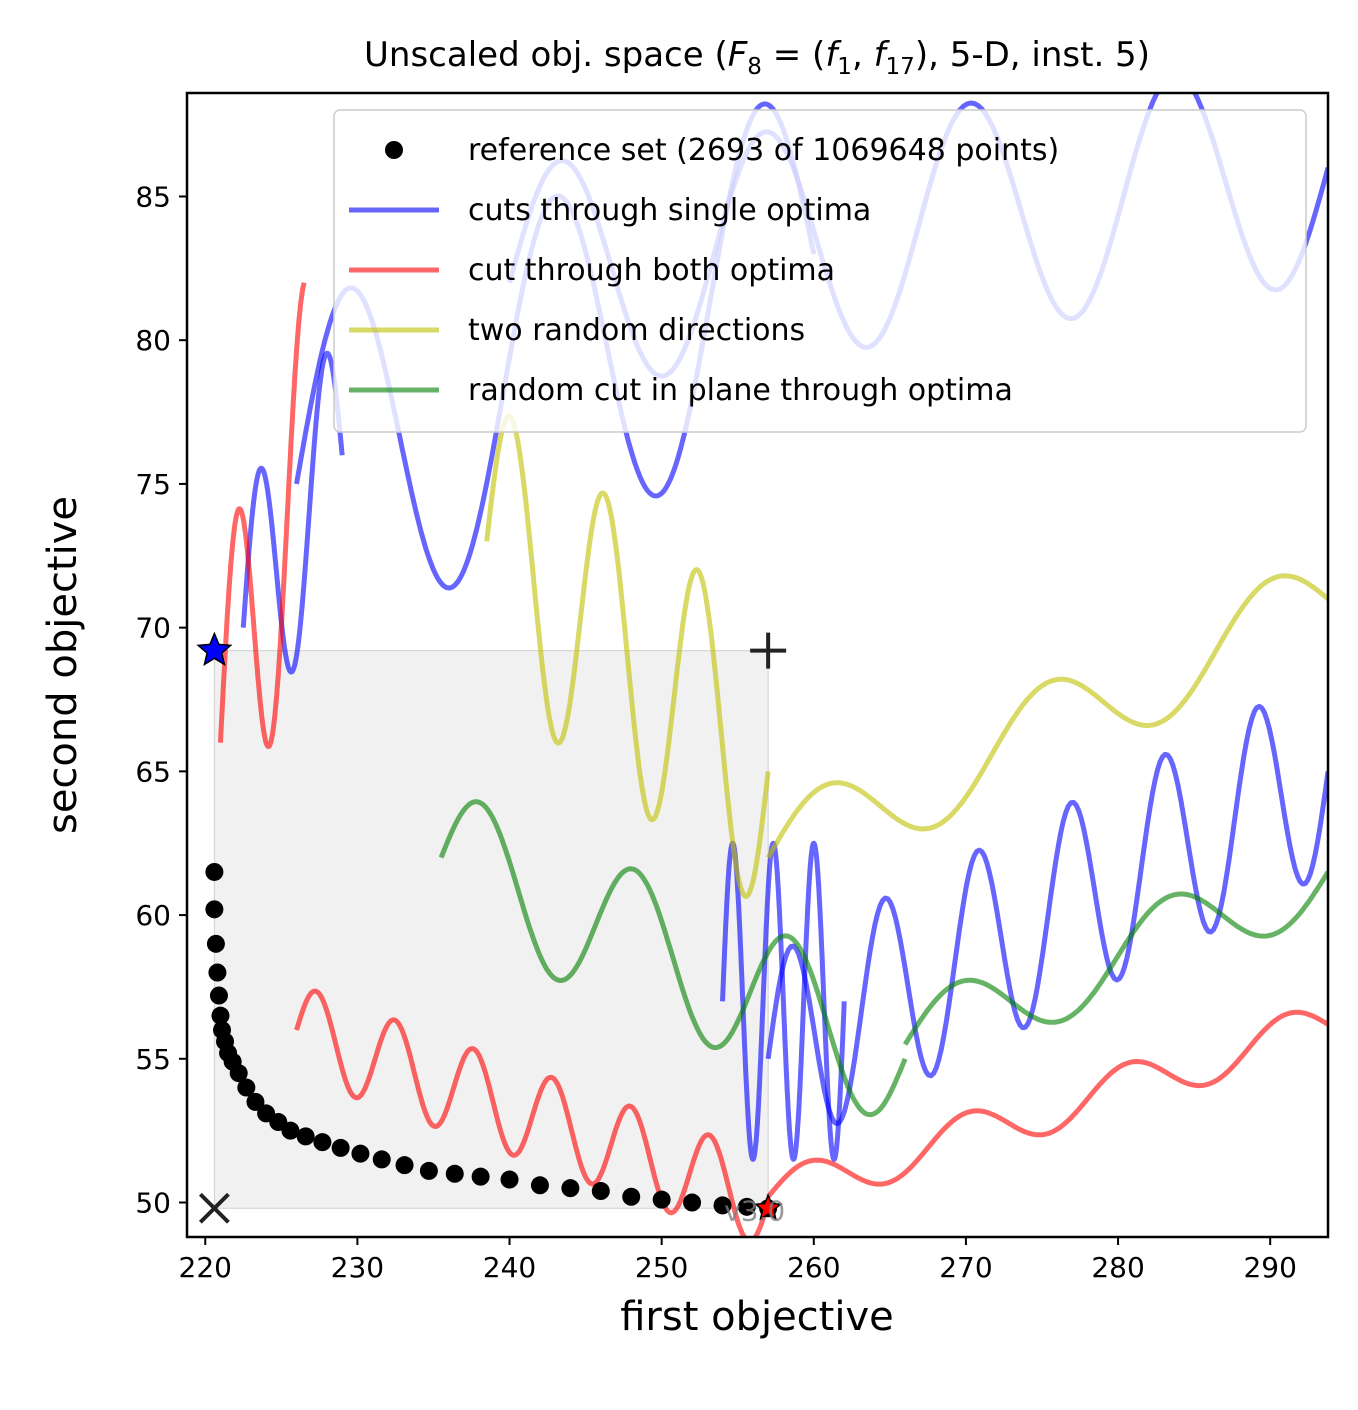 This screenshot has width=1358, height=1410. I want to click on optimum-f2-star, so click(768, 1207).